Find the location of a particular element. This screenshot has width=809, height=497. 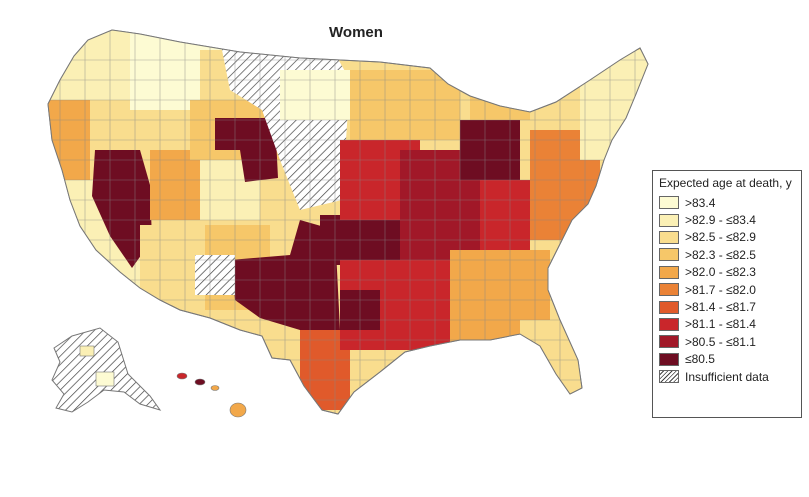

legend-entry: >81.1 - ≤81.4 is located at coordinates (730, 324).